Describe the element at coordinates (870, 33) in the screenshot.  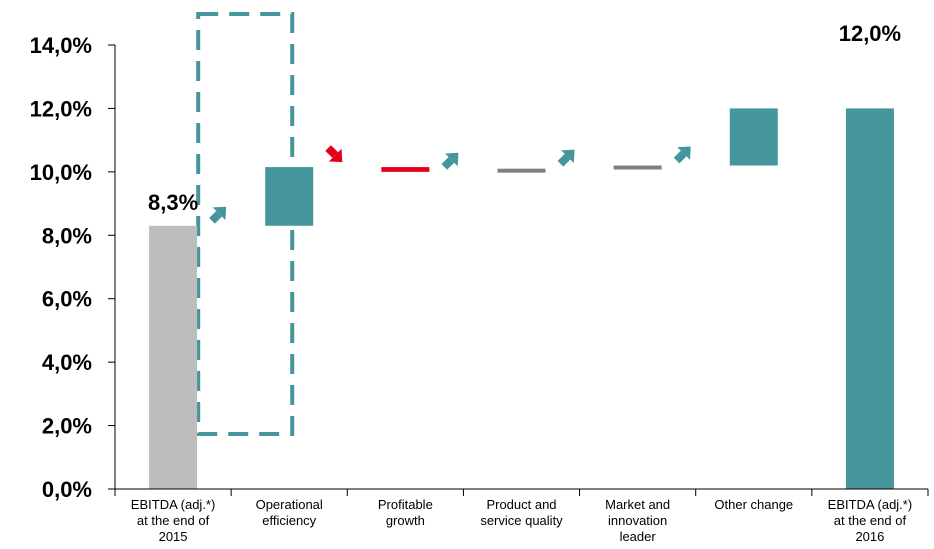
I see `data-label: 12,0%` at that location.